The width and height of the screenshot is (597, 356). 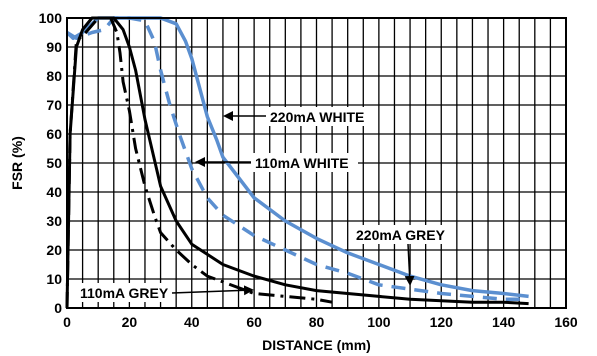 What do you see at coordinates (254, 322) in the screenshot?
I see `x-tick-label: 60` at bounding box center [254, 322].